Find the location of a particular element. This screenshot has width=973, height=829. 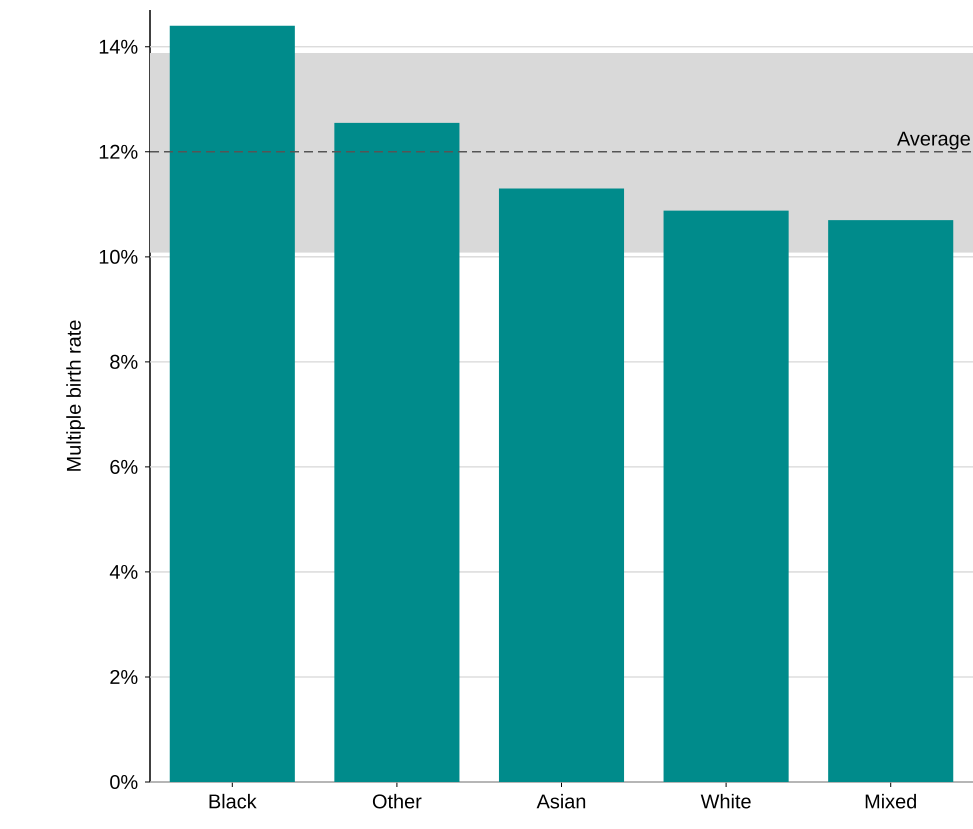

x-tick-label: Mixed is located at coordinates (891, 801).